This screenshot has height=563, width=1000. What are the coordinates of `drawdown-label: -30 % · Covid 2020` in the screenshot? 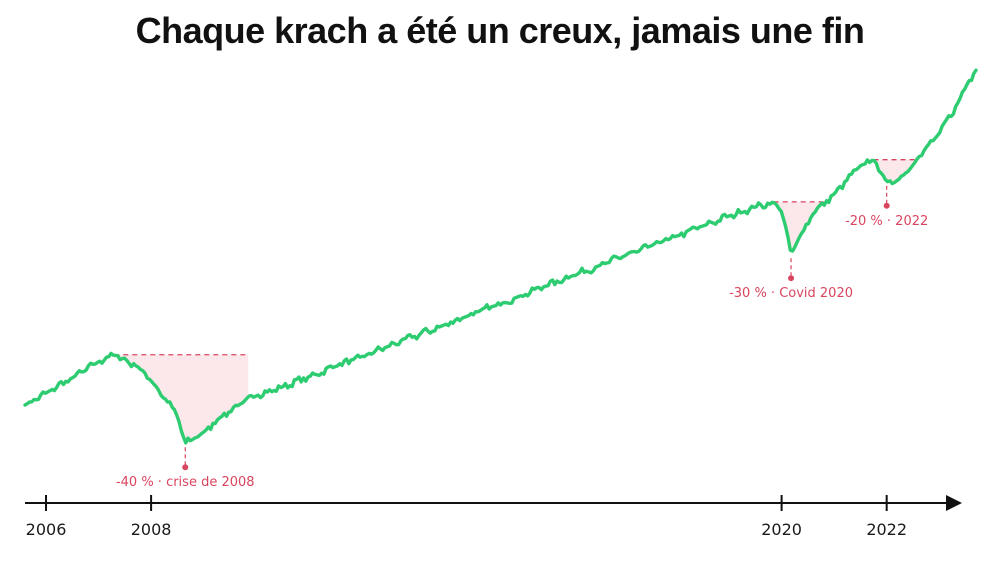 It's located at (791, 293).